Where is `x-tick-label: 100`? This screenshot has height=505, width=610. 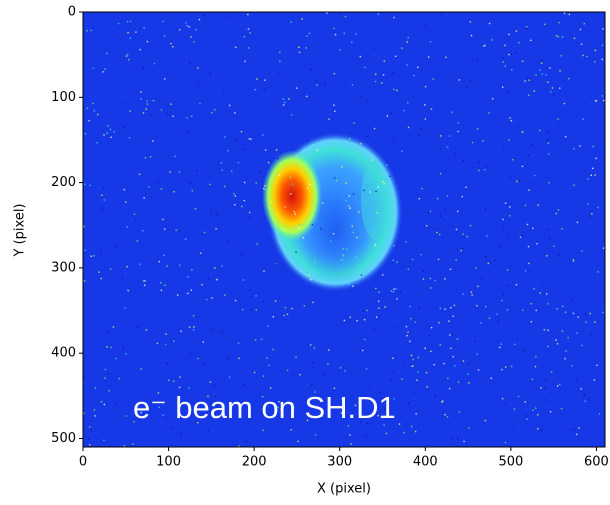 x-tick-label: 100 is located at coordinates (168, 462).